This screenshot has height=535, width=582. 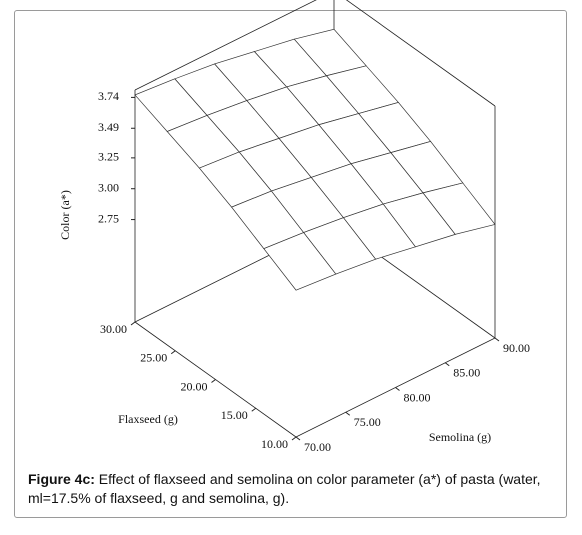 What do you see at coordinates (153, 358) in the screenshot?
I see `x-tick-label: 25.00` at bounding box center [153, 358].